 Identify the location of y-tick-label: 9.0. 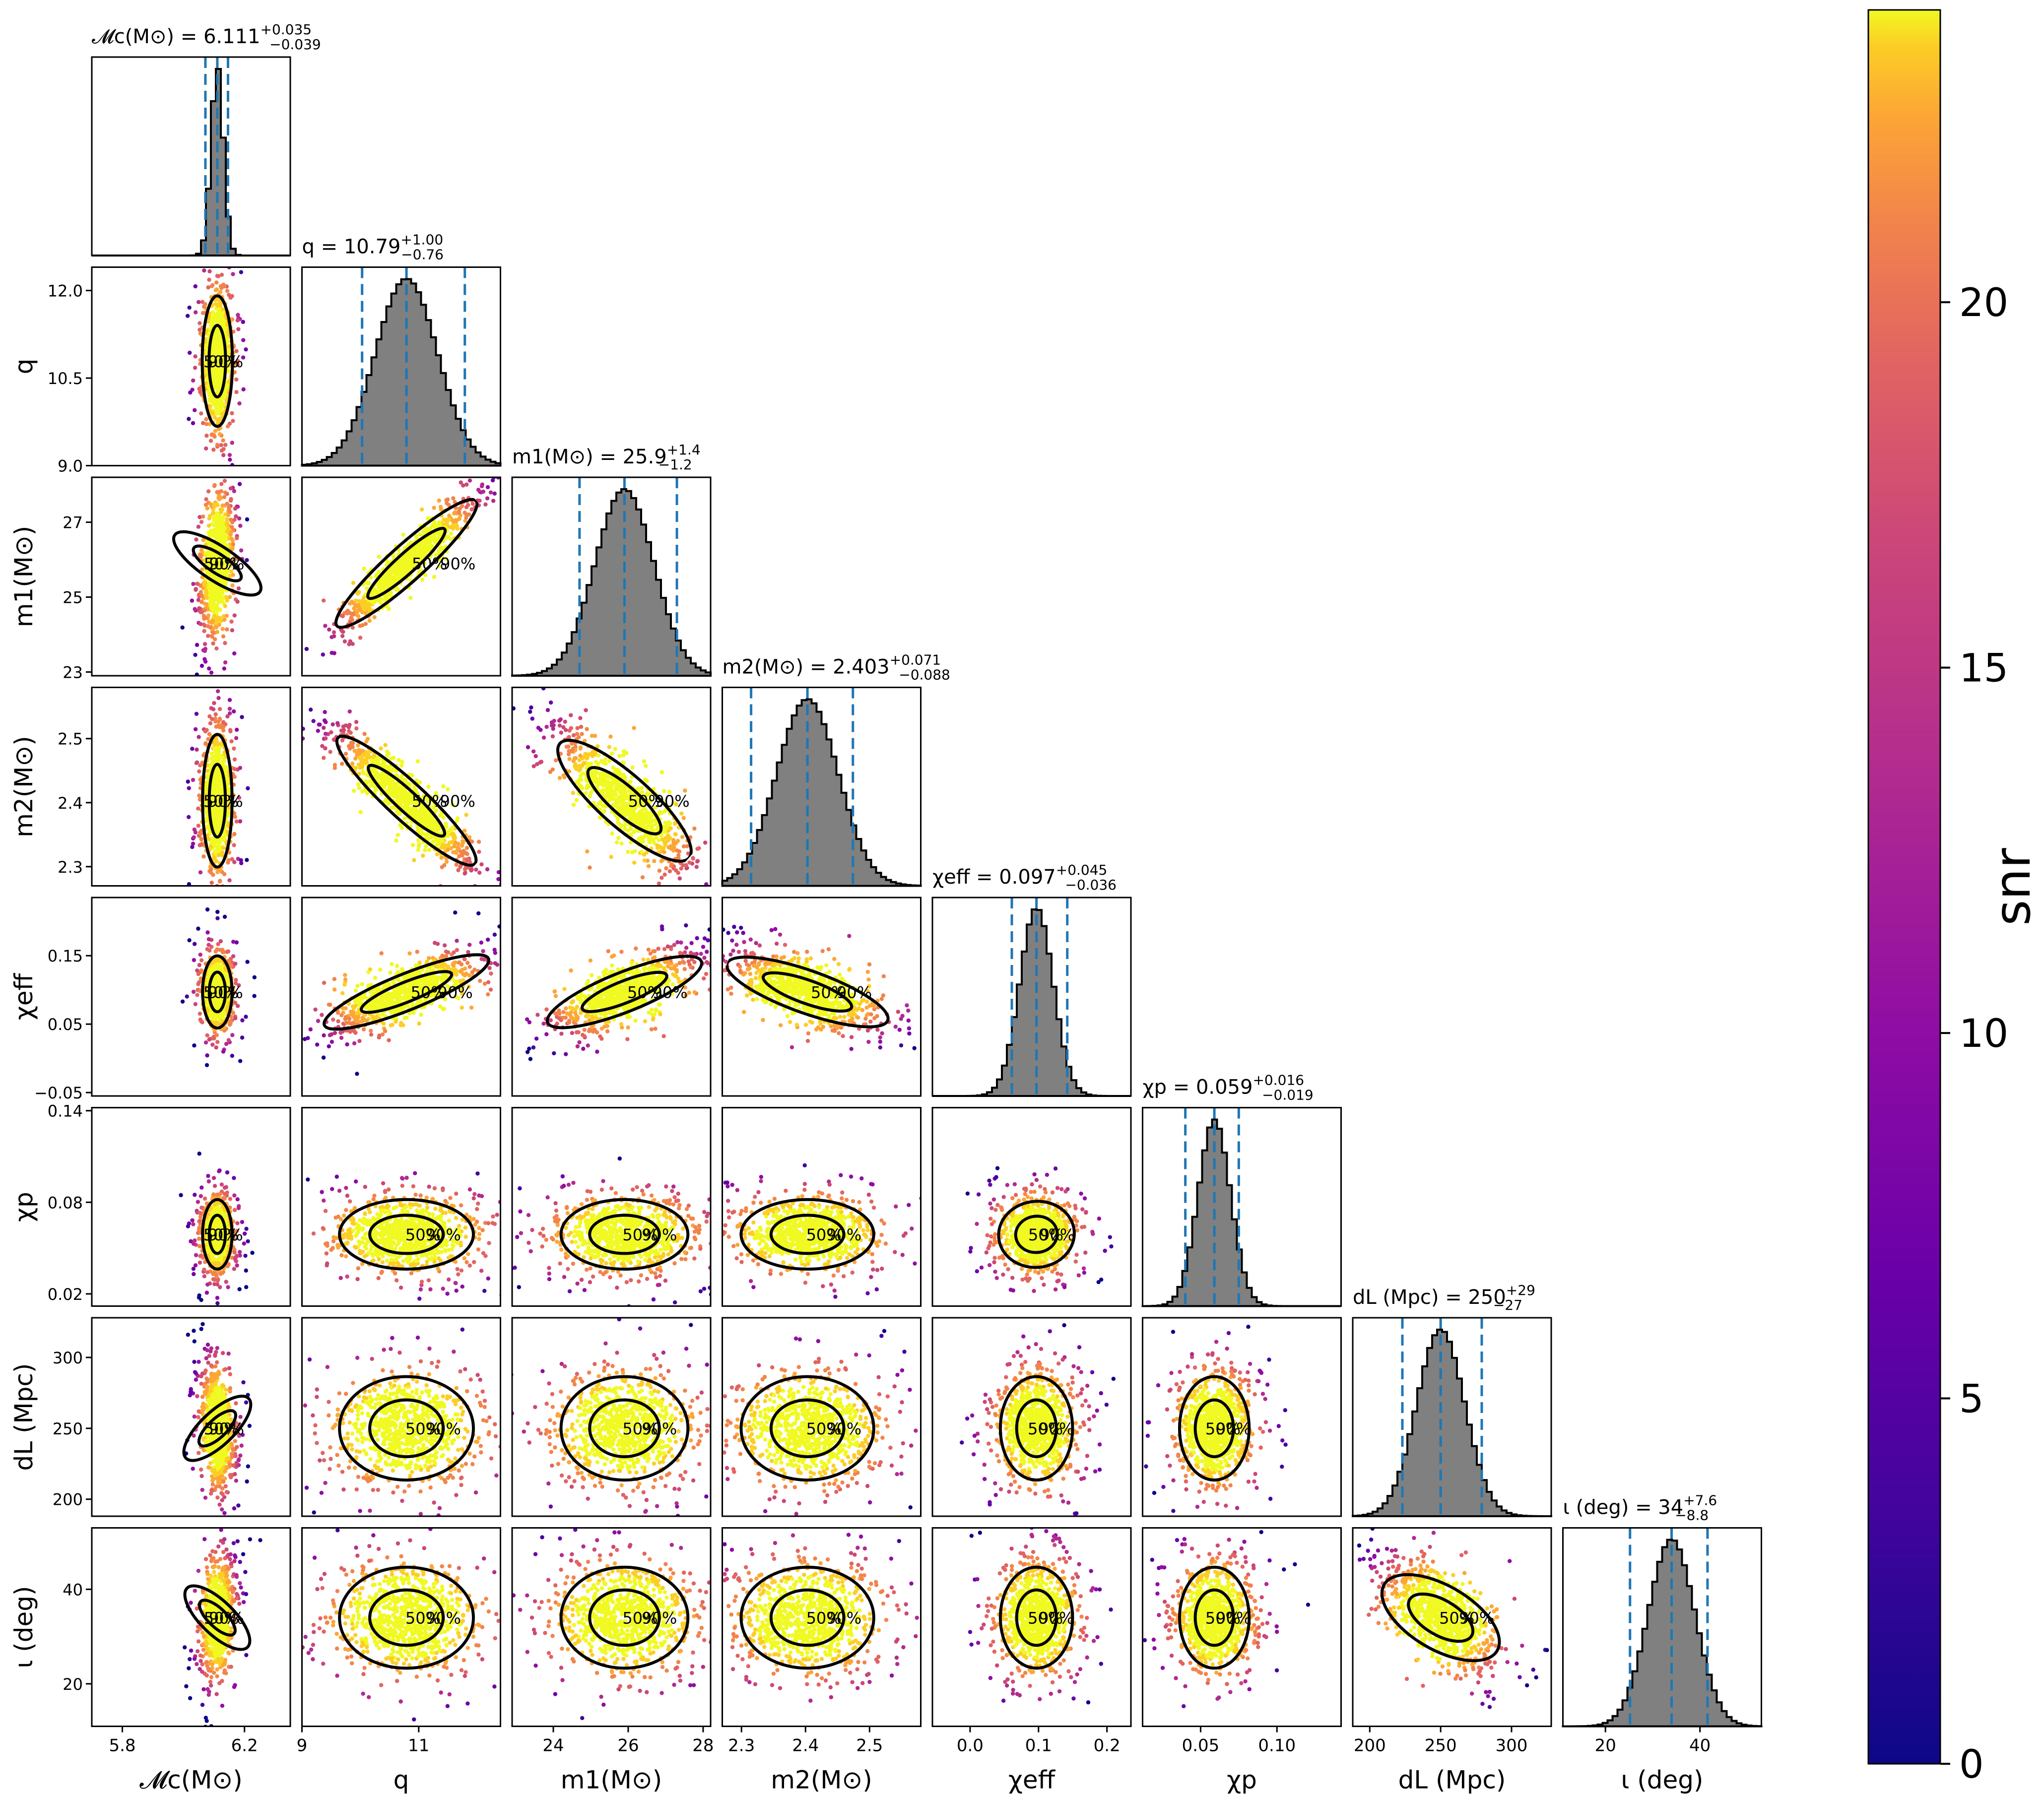
(70, 466).